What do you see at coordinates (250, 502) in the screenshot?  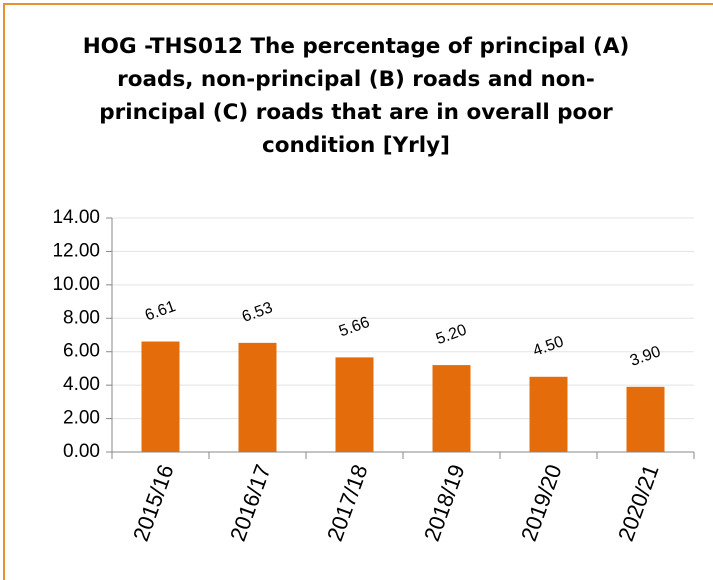 I see `x-tick-label: 2016/17` at bounding box center [250, 502].